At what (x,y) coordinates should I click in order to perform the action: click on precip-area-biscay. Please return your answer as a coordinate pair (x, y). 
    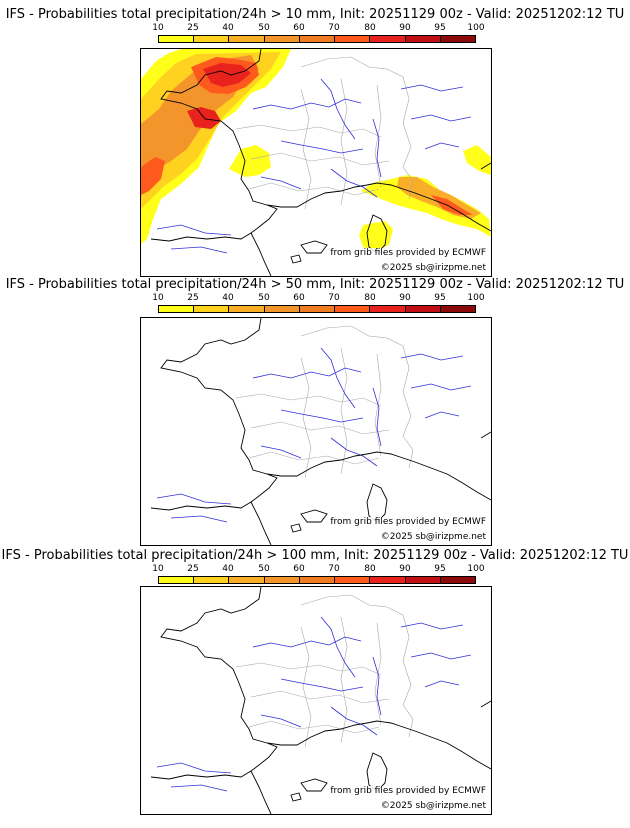
    Looking at the image, I should click on (153, 176).